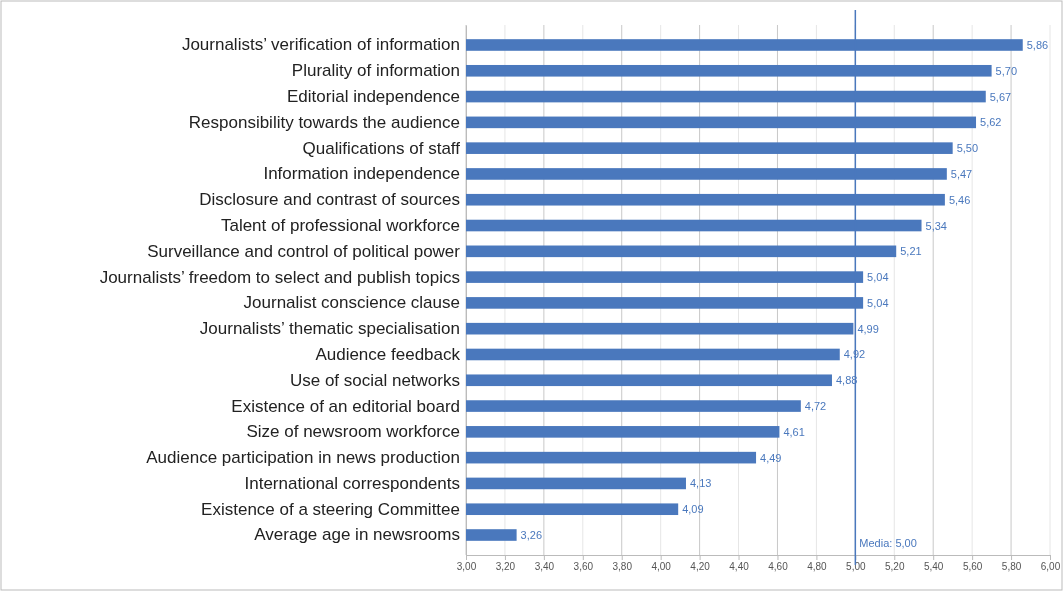 The image size is (1063, 591). Describe the element at coordinates (583, 567) in the screenshot. I see `x-tick-label: 3,60` at that location.